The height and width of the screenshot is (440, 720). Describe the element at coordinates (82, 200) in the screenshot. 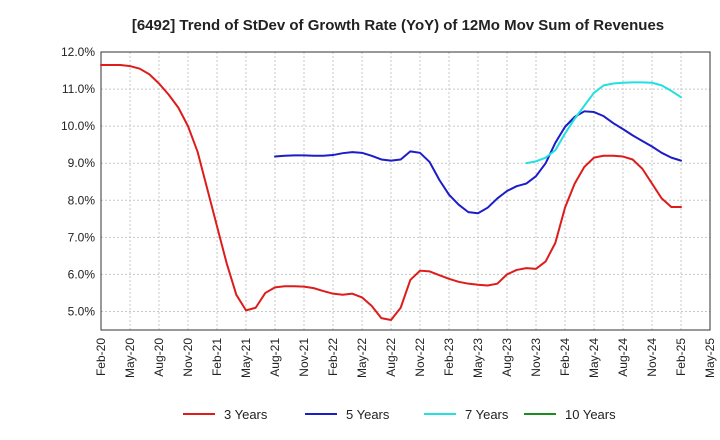

I see `y-tick-label: 8.0%` at that location.